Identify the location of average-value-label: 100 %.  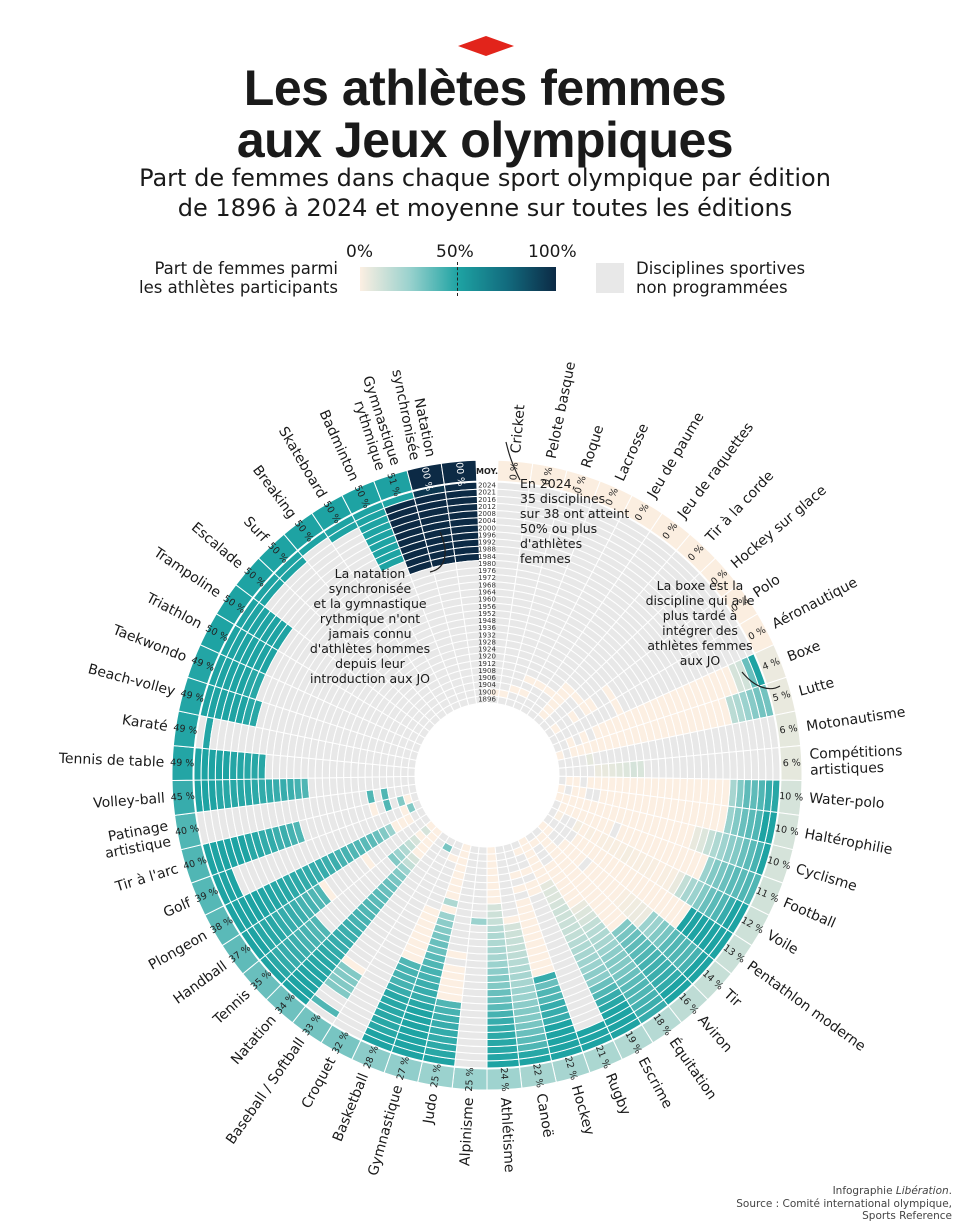
(460, 471).